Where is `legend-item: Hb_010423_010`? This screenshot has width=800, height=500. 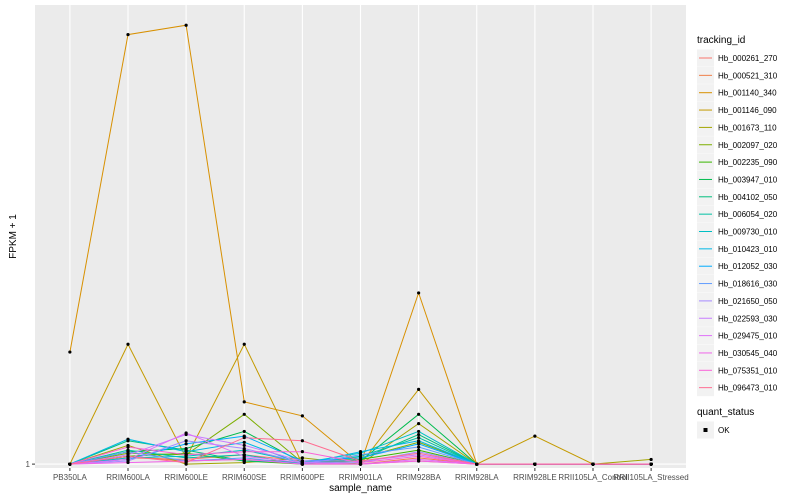 legend-item: Hb_010423_010 is located at coordinates (737, 249).